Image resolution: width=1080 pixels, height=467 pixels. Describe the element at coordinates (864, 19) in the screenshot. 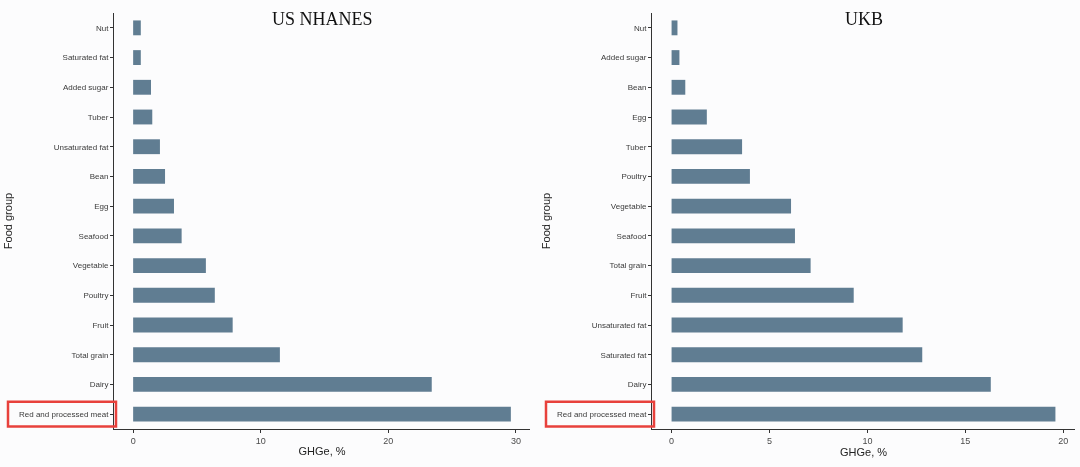

I see `chart-title: UKB` at that location.